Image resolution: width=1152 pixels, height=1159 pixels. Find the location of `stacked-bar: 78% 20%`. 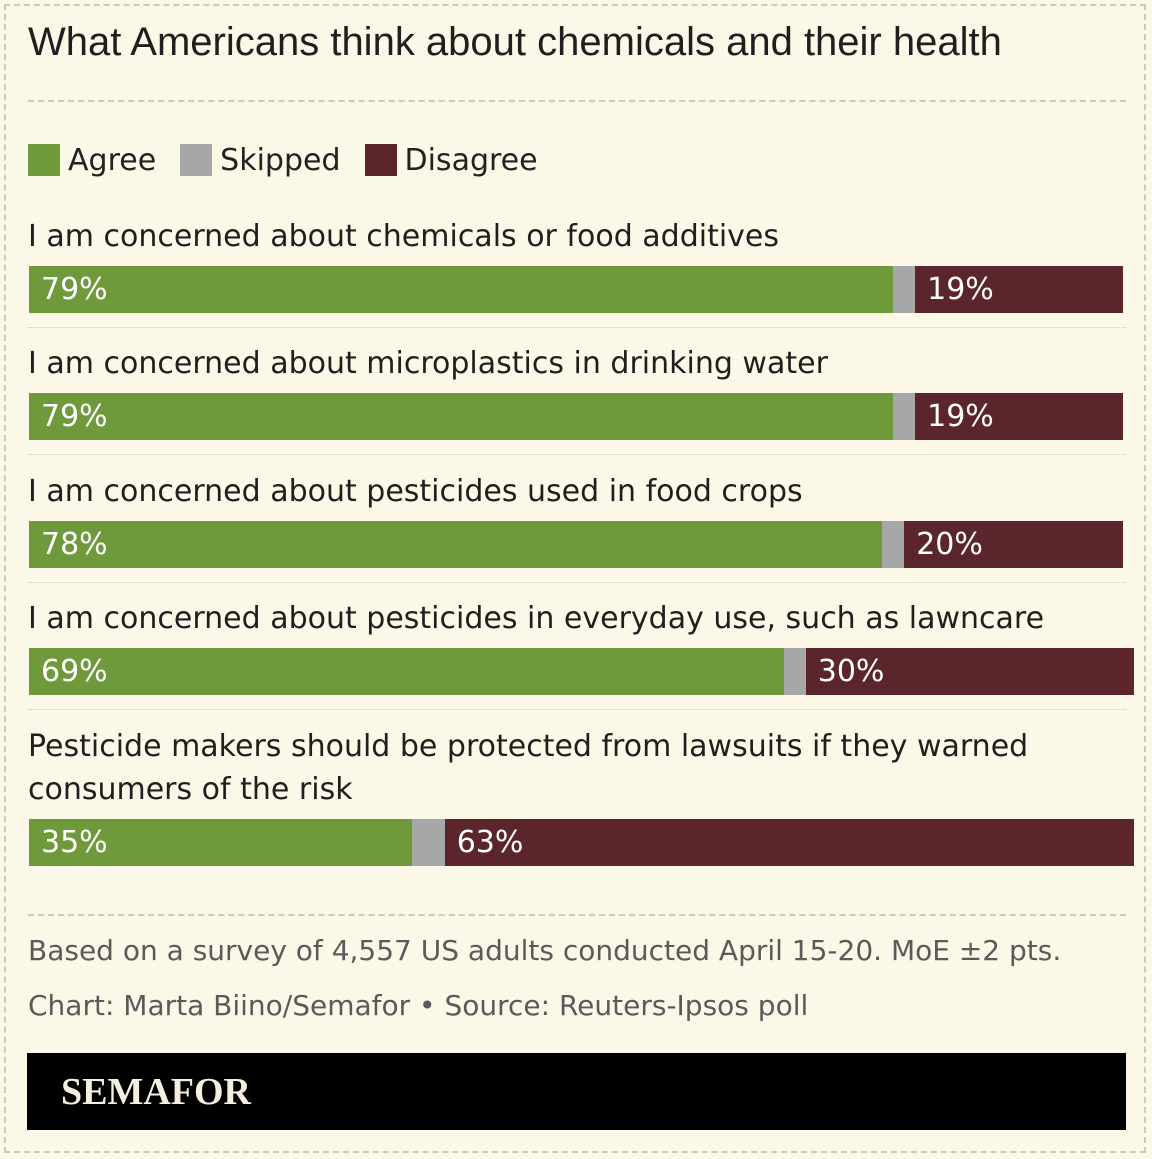

stacked-bar: 78% 20% is located at coordinates (576, 544).